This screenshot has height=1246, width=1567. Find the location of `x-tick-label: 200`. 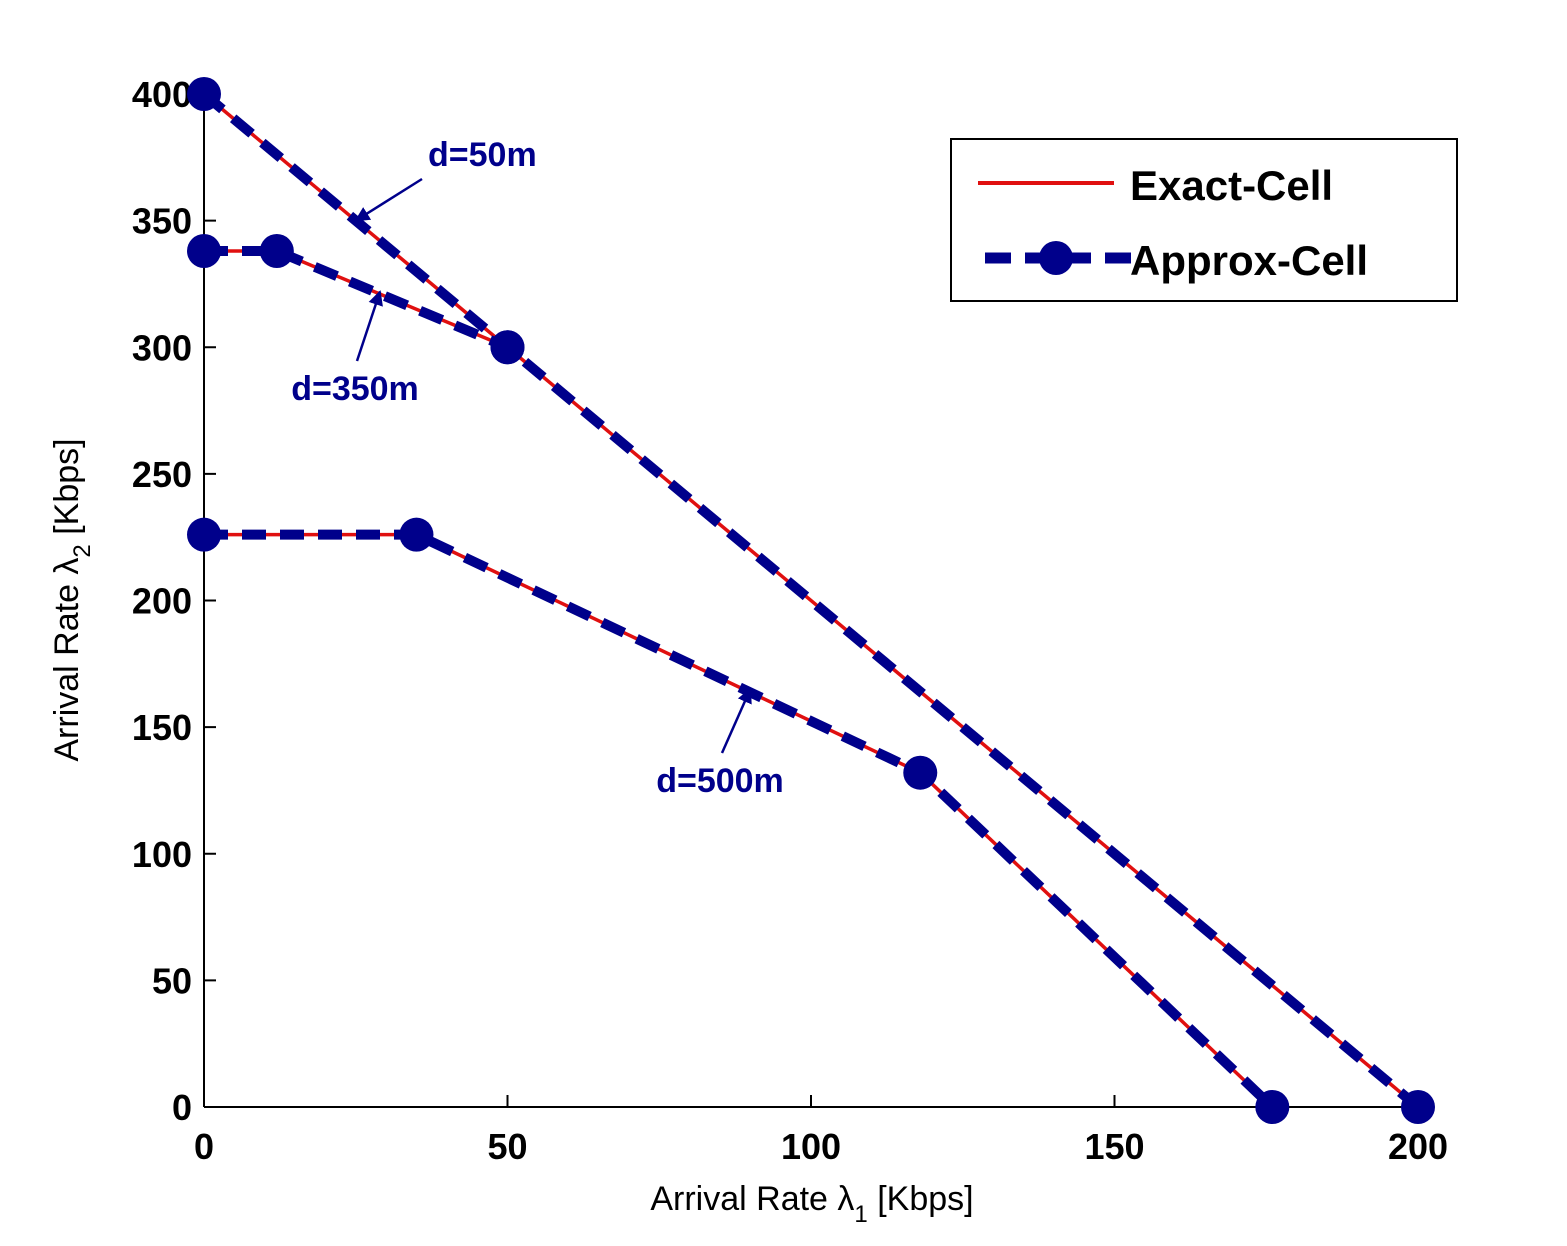

x-tick-label: 200 is located at coordinates (1418, 1146).